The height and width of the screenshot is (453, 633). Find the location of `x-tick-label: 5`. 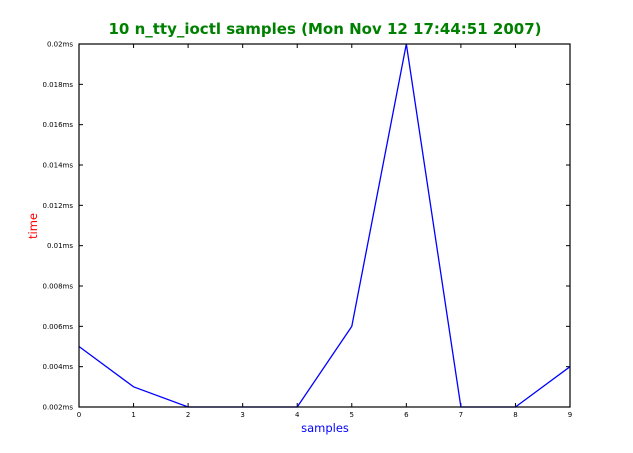

x-tick-label: 5 is located at coordinates (352, 415).